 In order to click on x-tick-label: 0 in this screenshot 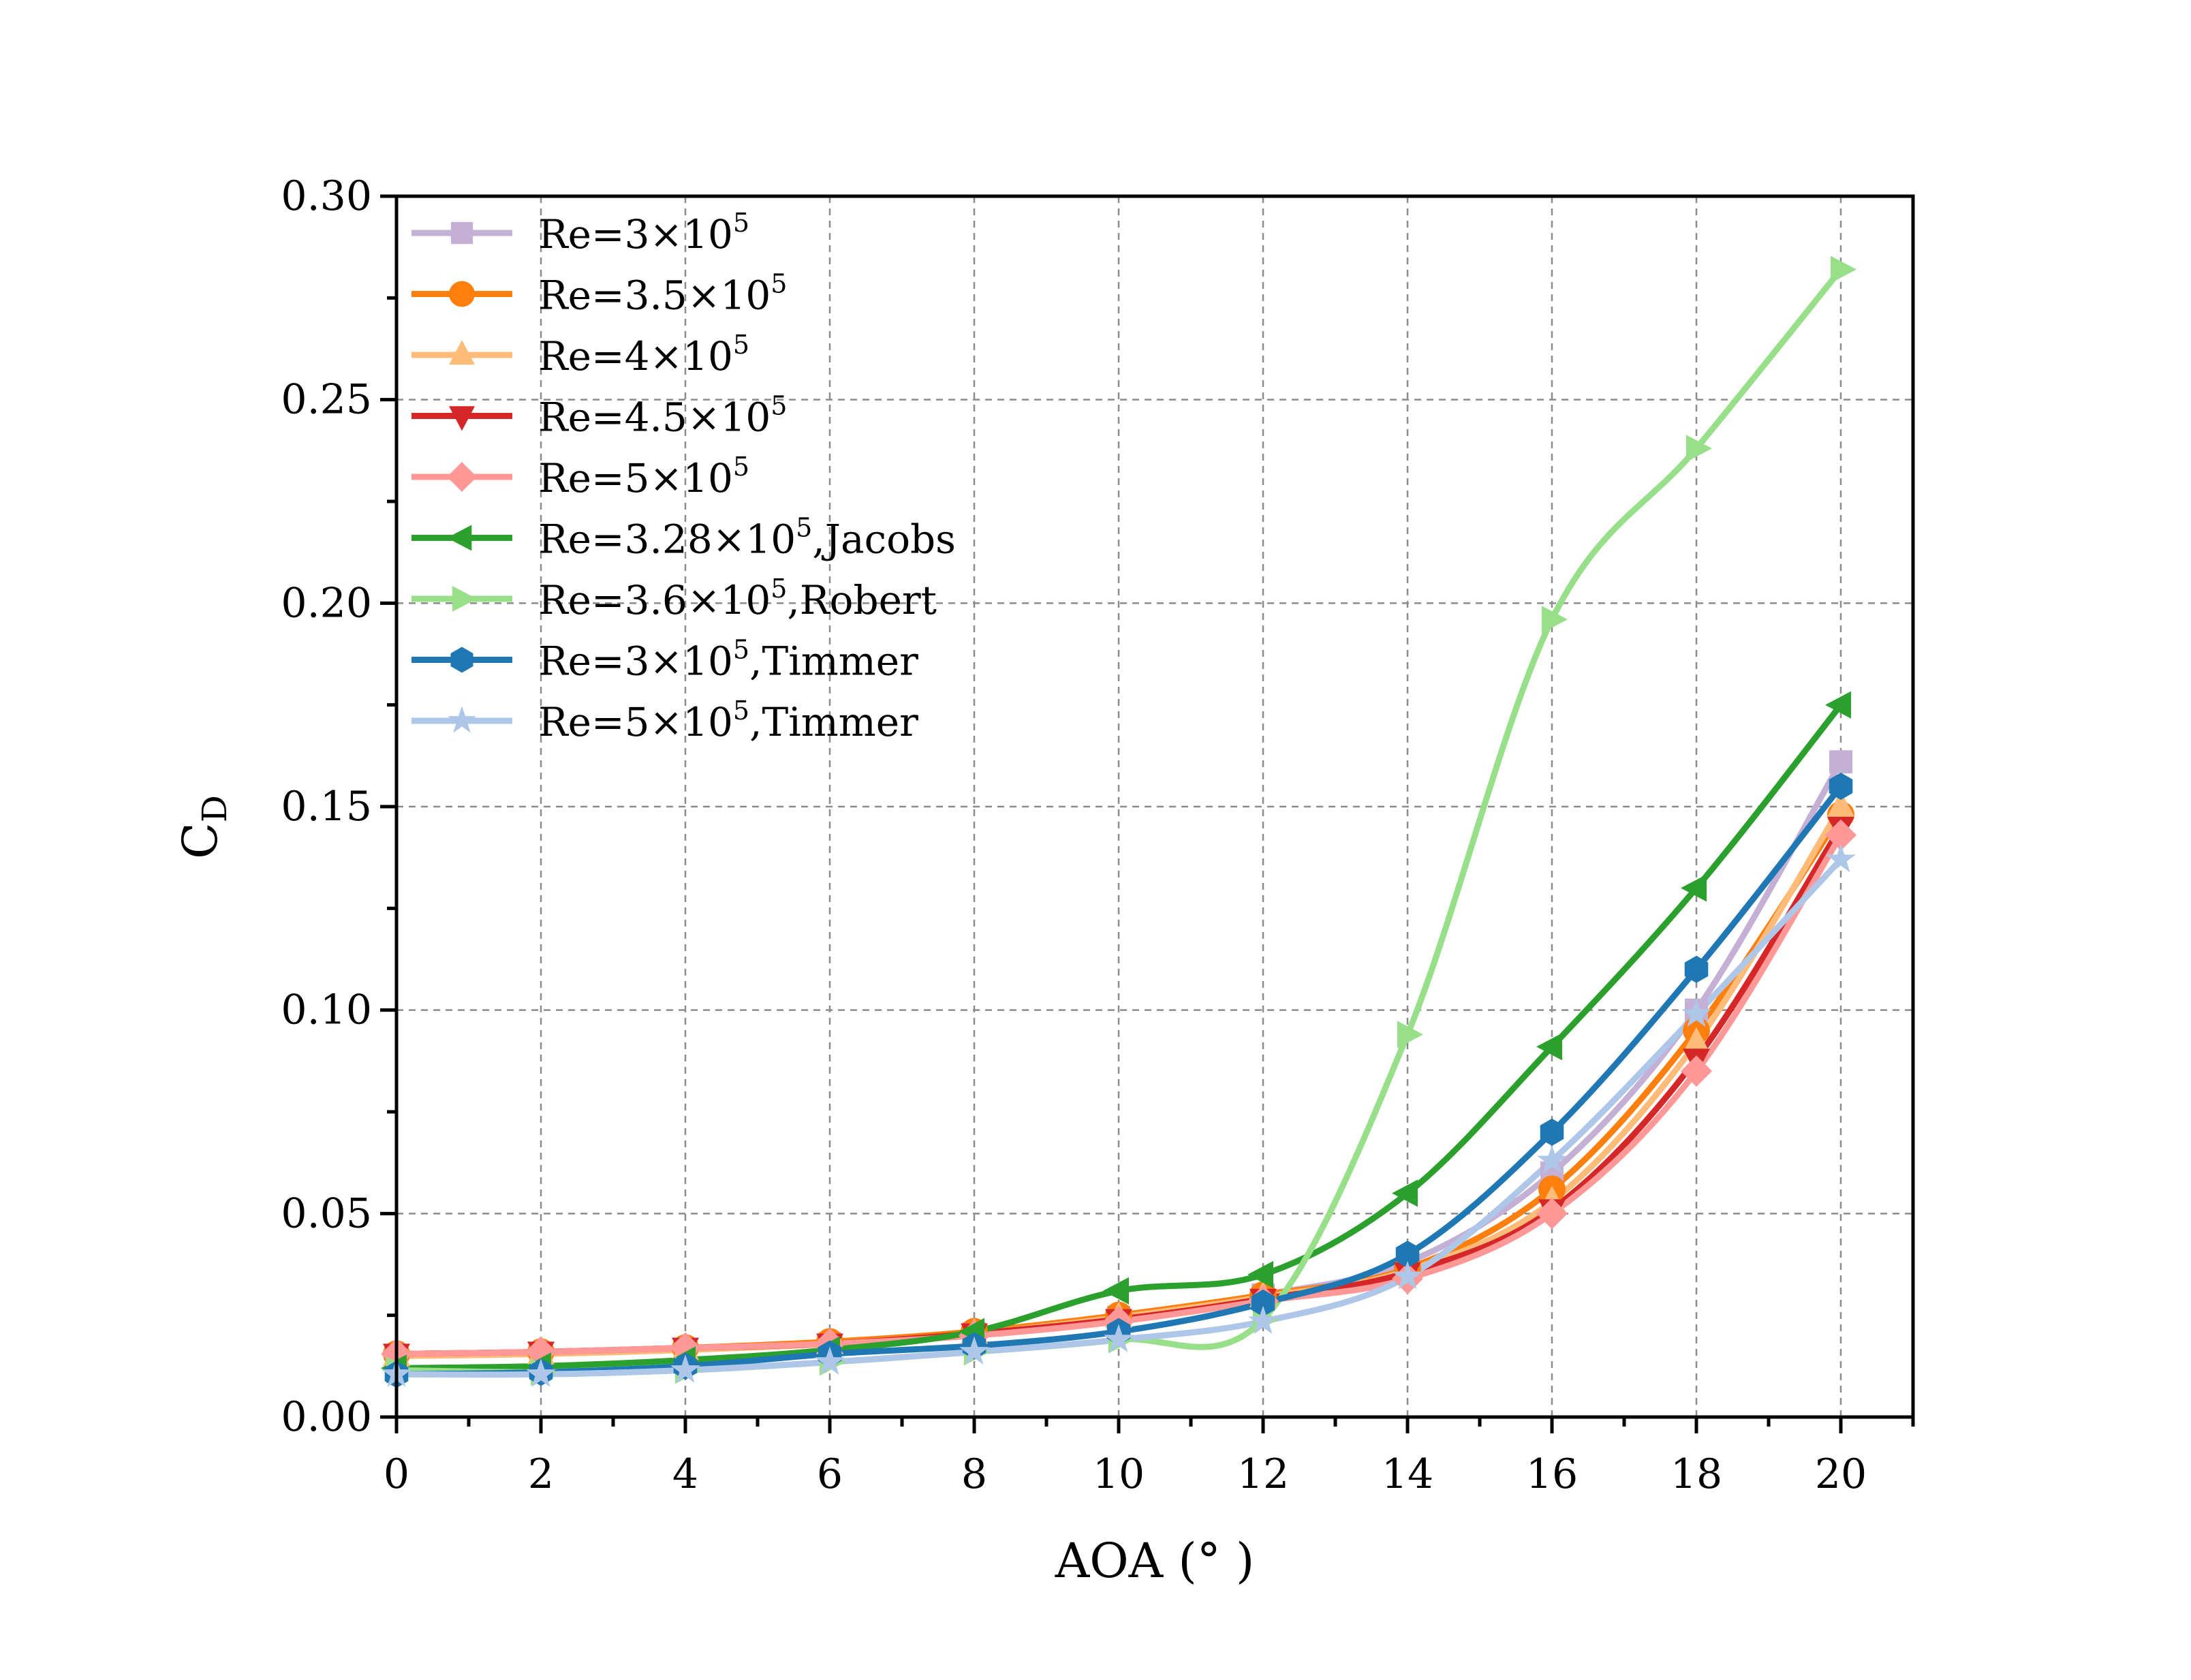, I will do `click(396, 1474)`.